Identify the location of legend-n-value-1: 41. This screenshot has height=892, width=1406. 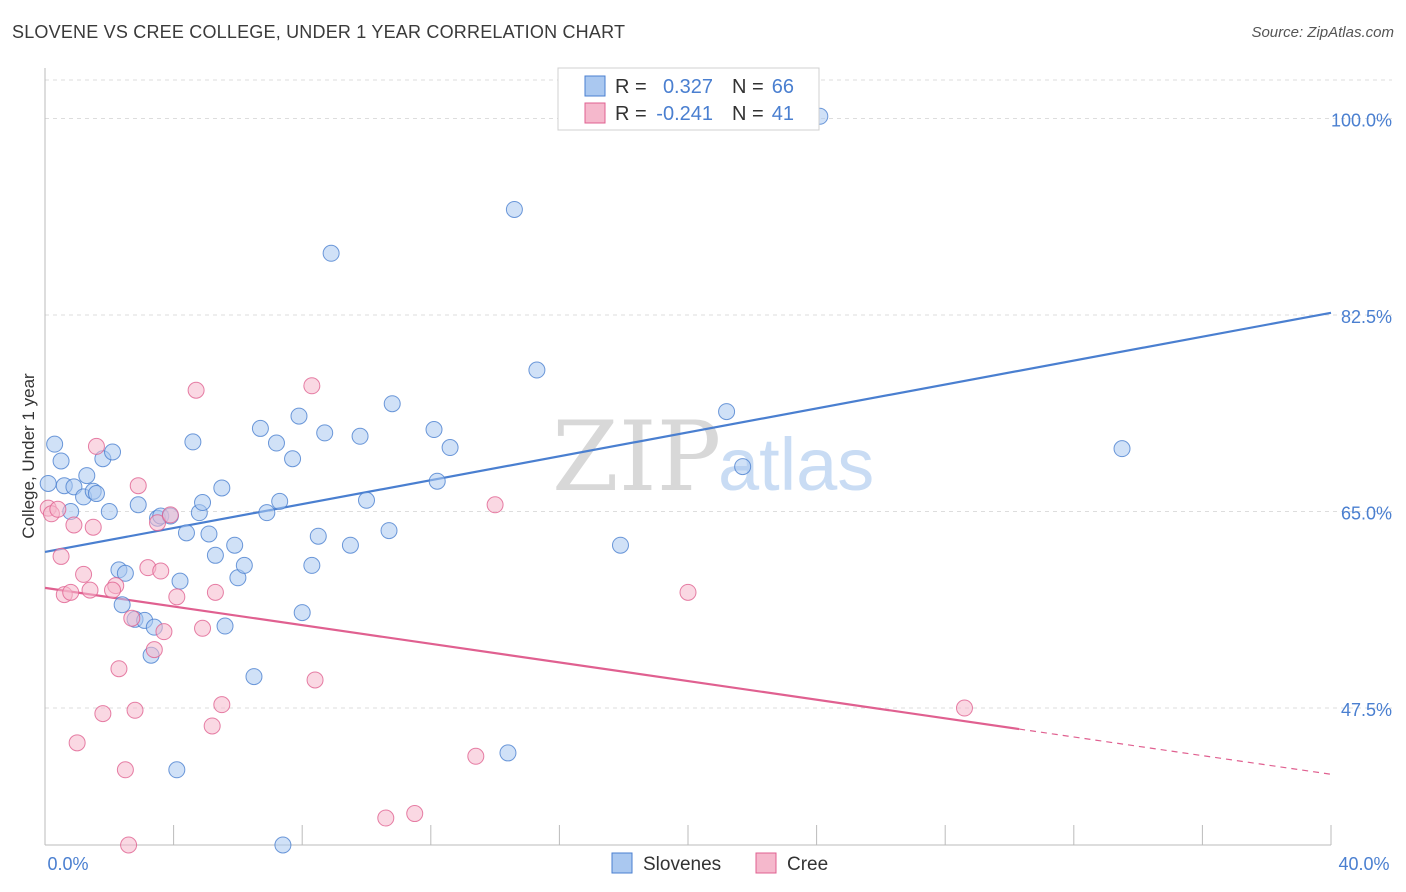
(783, 114).